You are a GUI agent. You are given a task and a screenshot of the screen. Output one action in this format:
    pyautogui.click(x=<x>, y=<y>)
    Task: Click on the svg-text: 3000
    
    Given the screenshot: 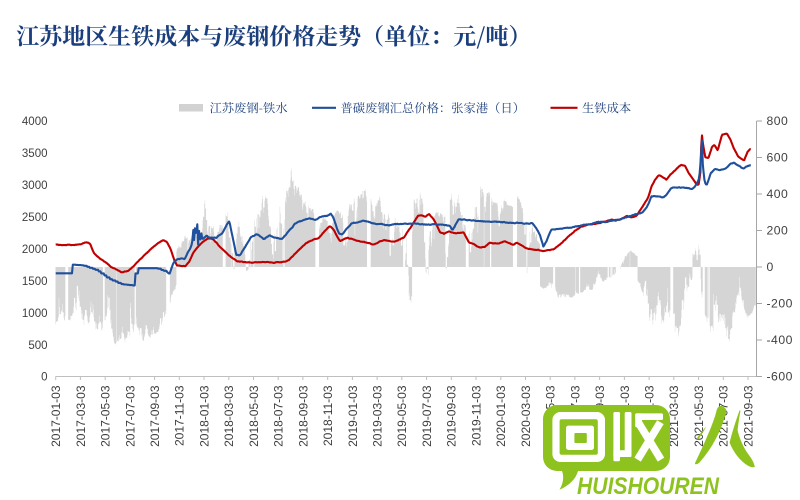 What is the action you would take?
    pyautogui.click(x=35, y=186)
    